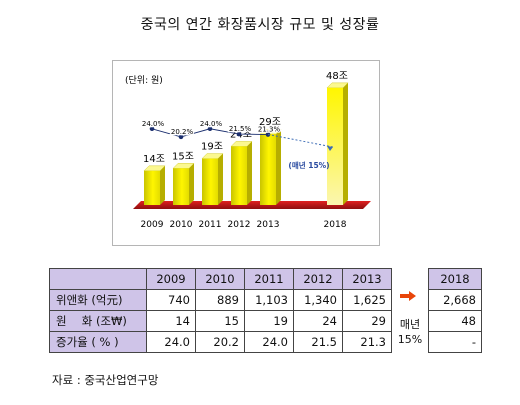  I want to click on year-header: 2018, so click(455, 279).